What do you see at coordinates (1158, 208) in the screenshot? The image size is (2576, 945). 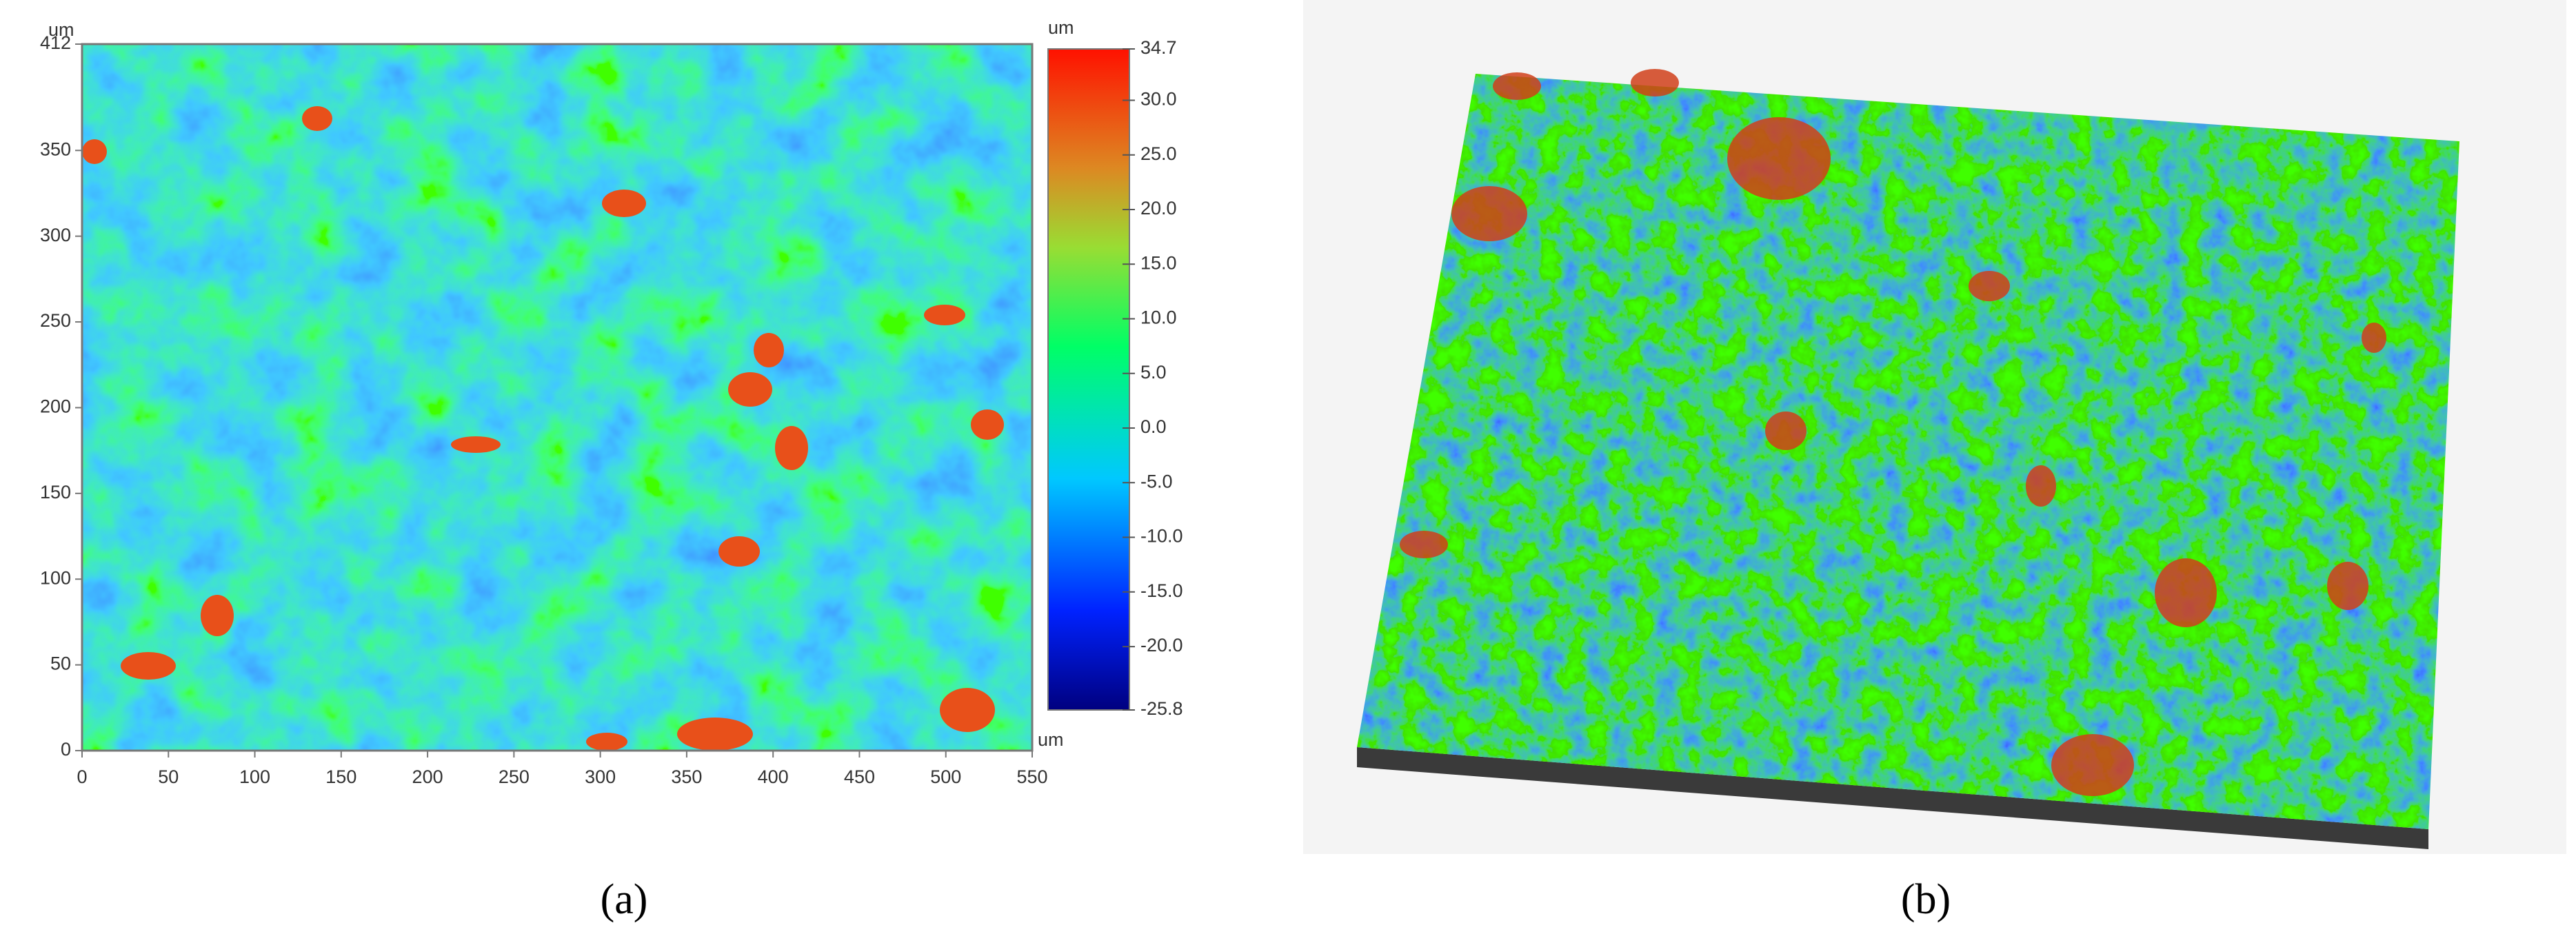 I see `colorbar-tick-label: 20.0` at bounding box center [1158, 208].